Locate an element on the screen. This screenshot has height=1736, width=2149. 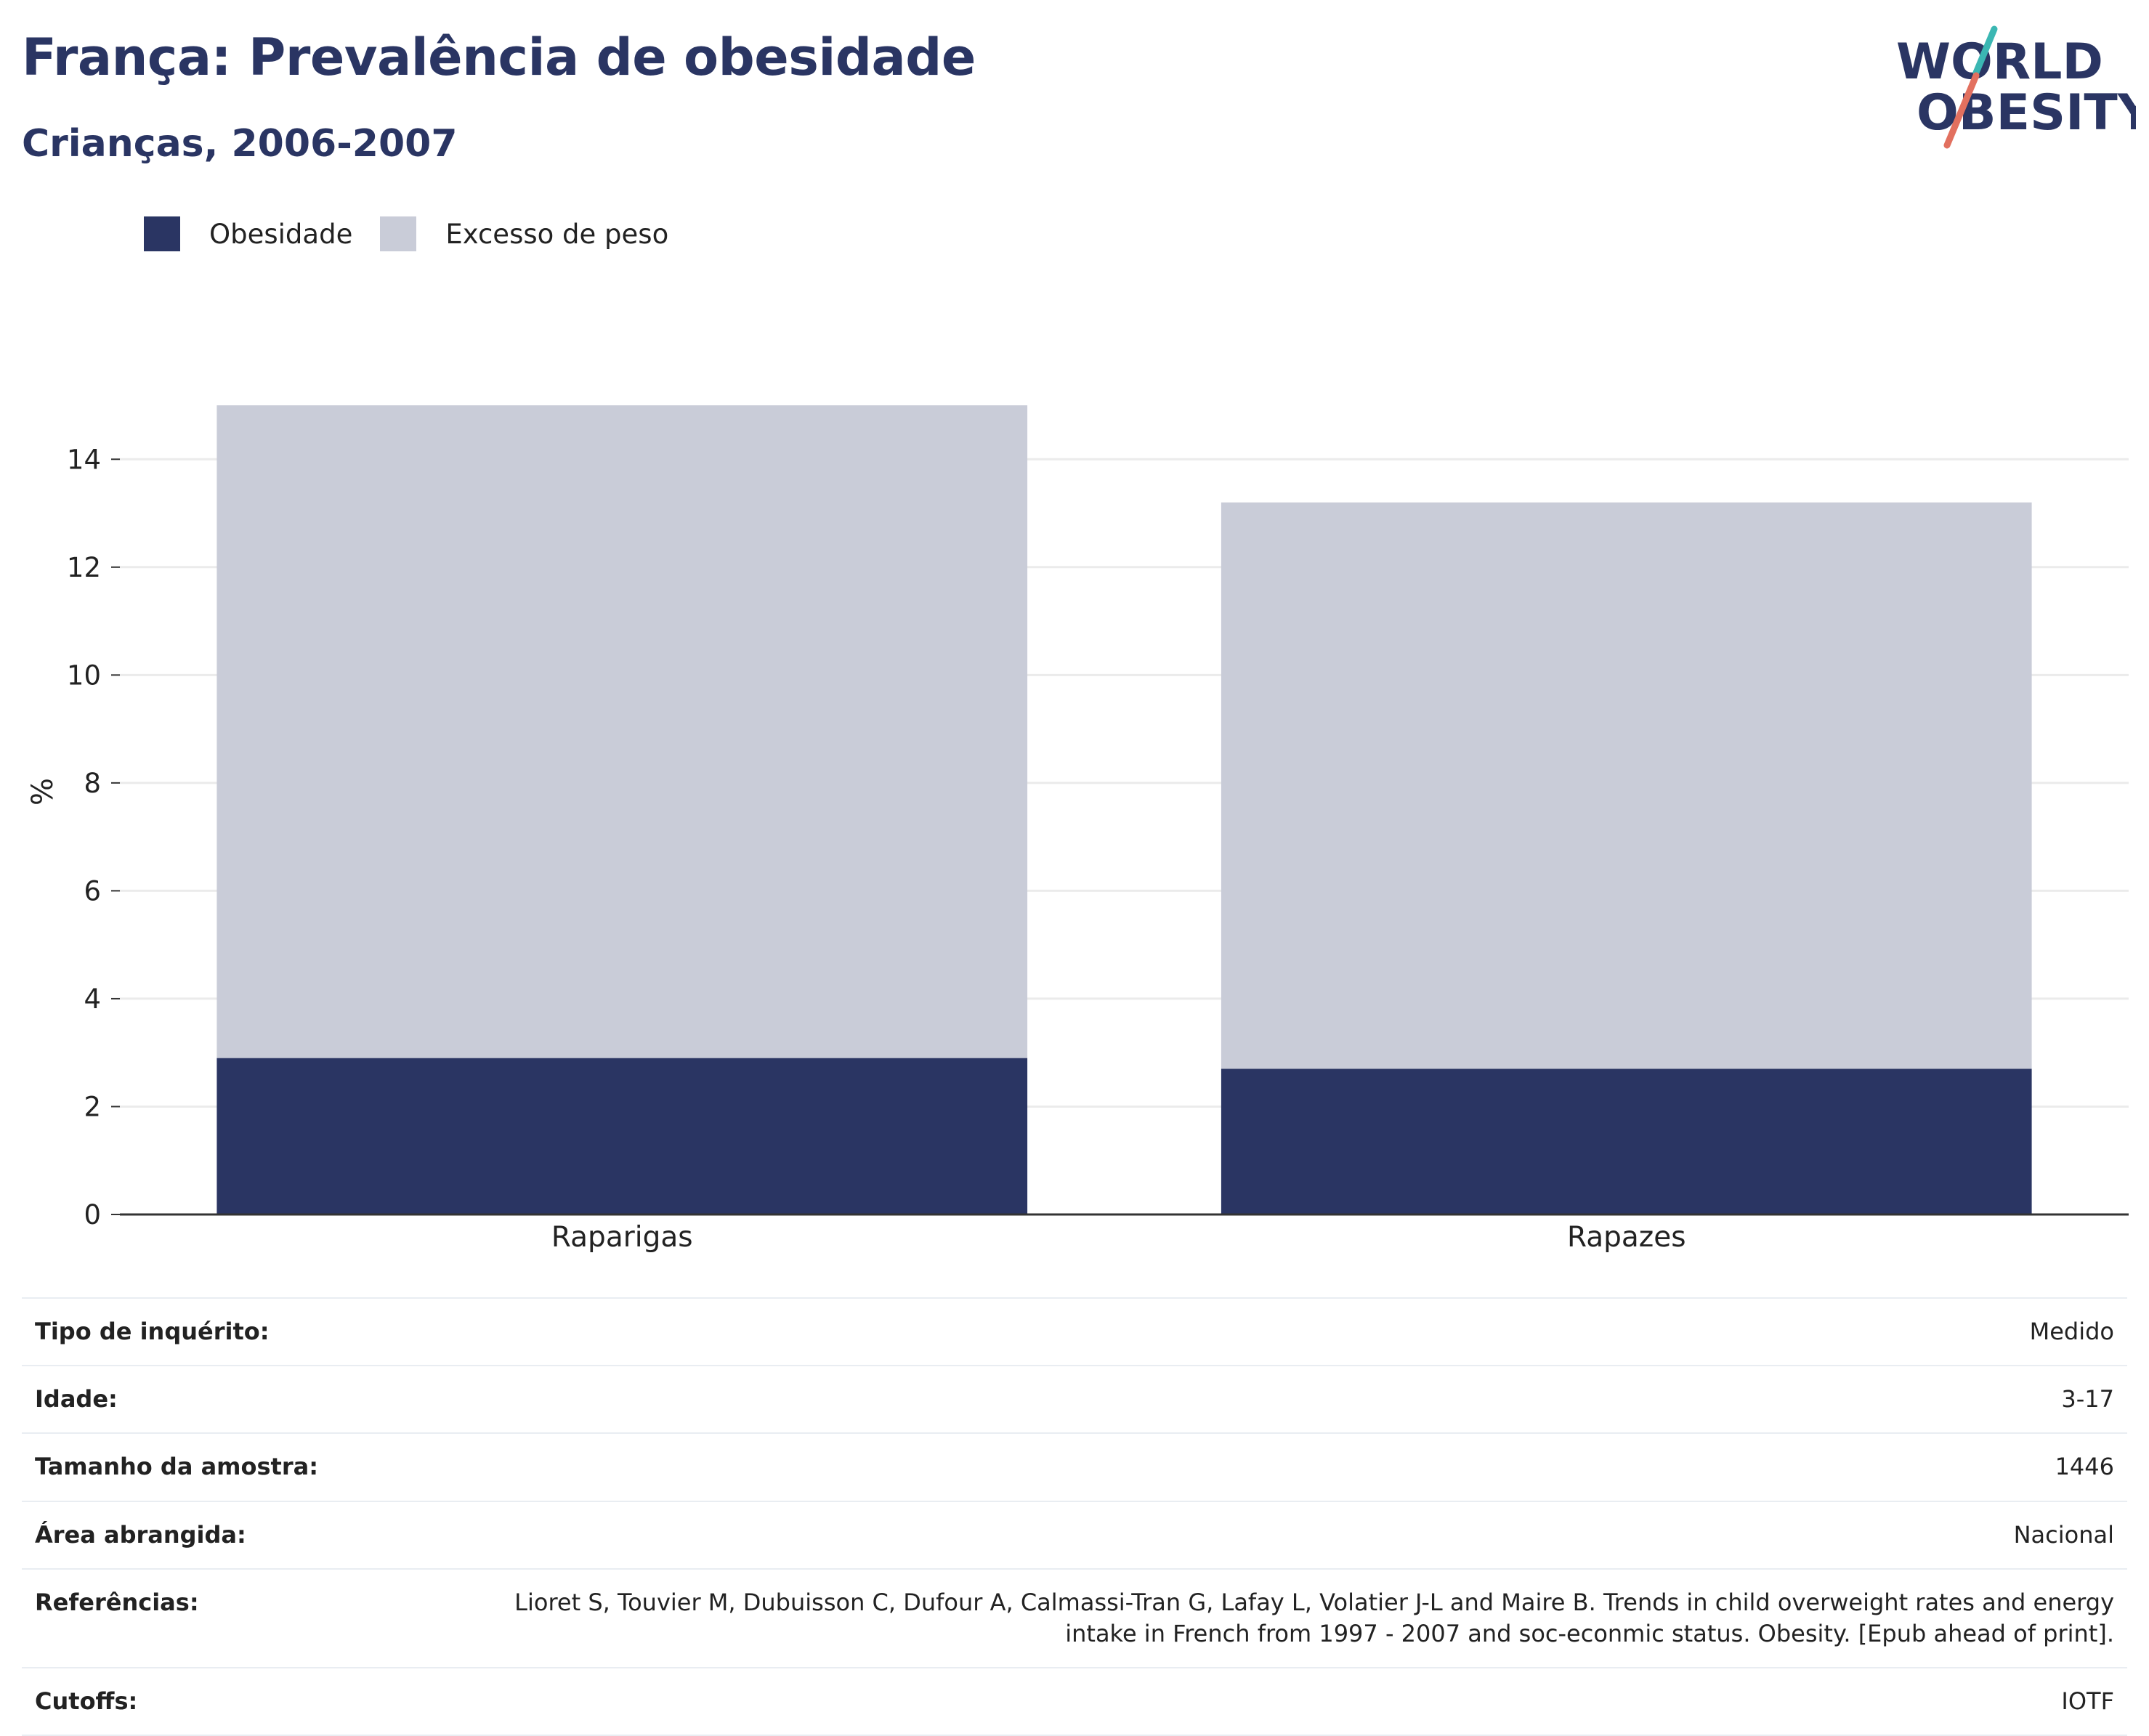
legend-swatch-excesso-de-peso is located at coordinates (398, 233).